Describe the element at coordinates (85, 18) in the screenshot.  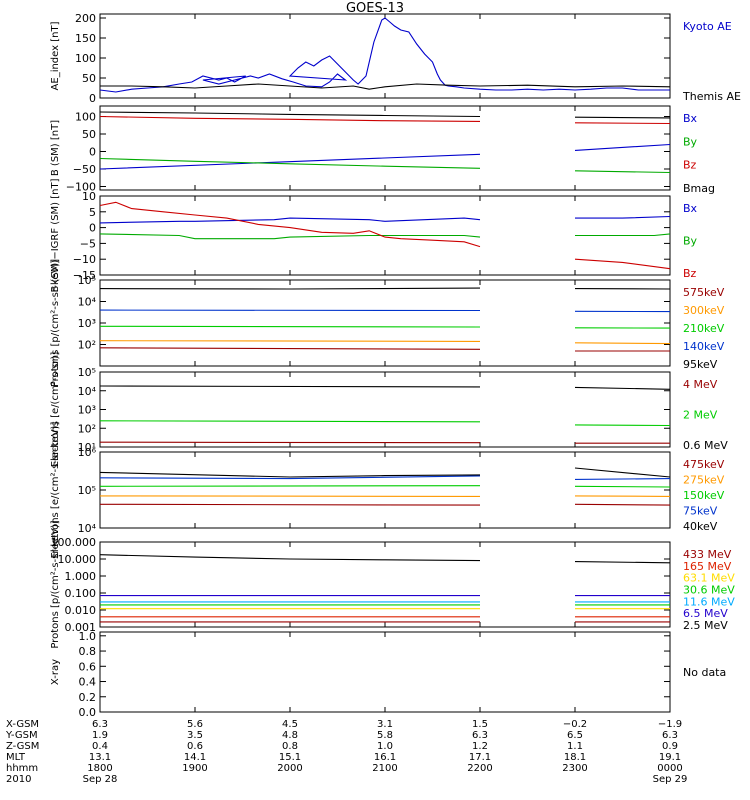
I see `y-tick-label: 200` at that location.